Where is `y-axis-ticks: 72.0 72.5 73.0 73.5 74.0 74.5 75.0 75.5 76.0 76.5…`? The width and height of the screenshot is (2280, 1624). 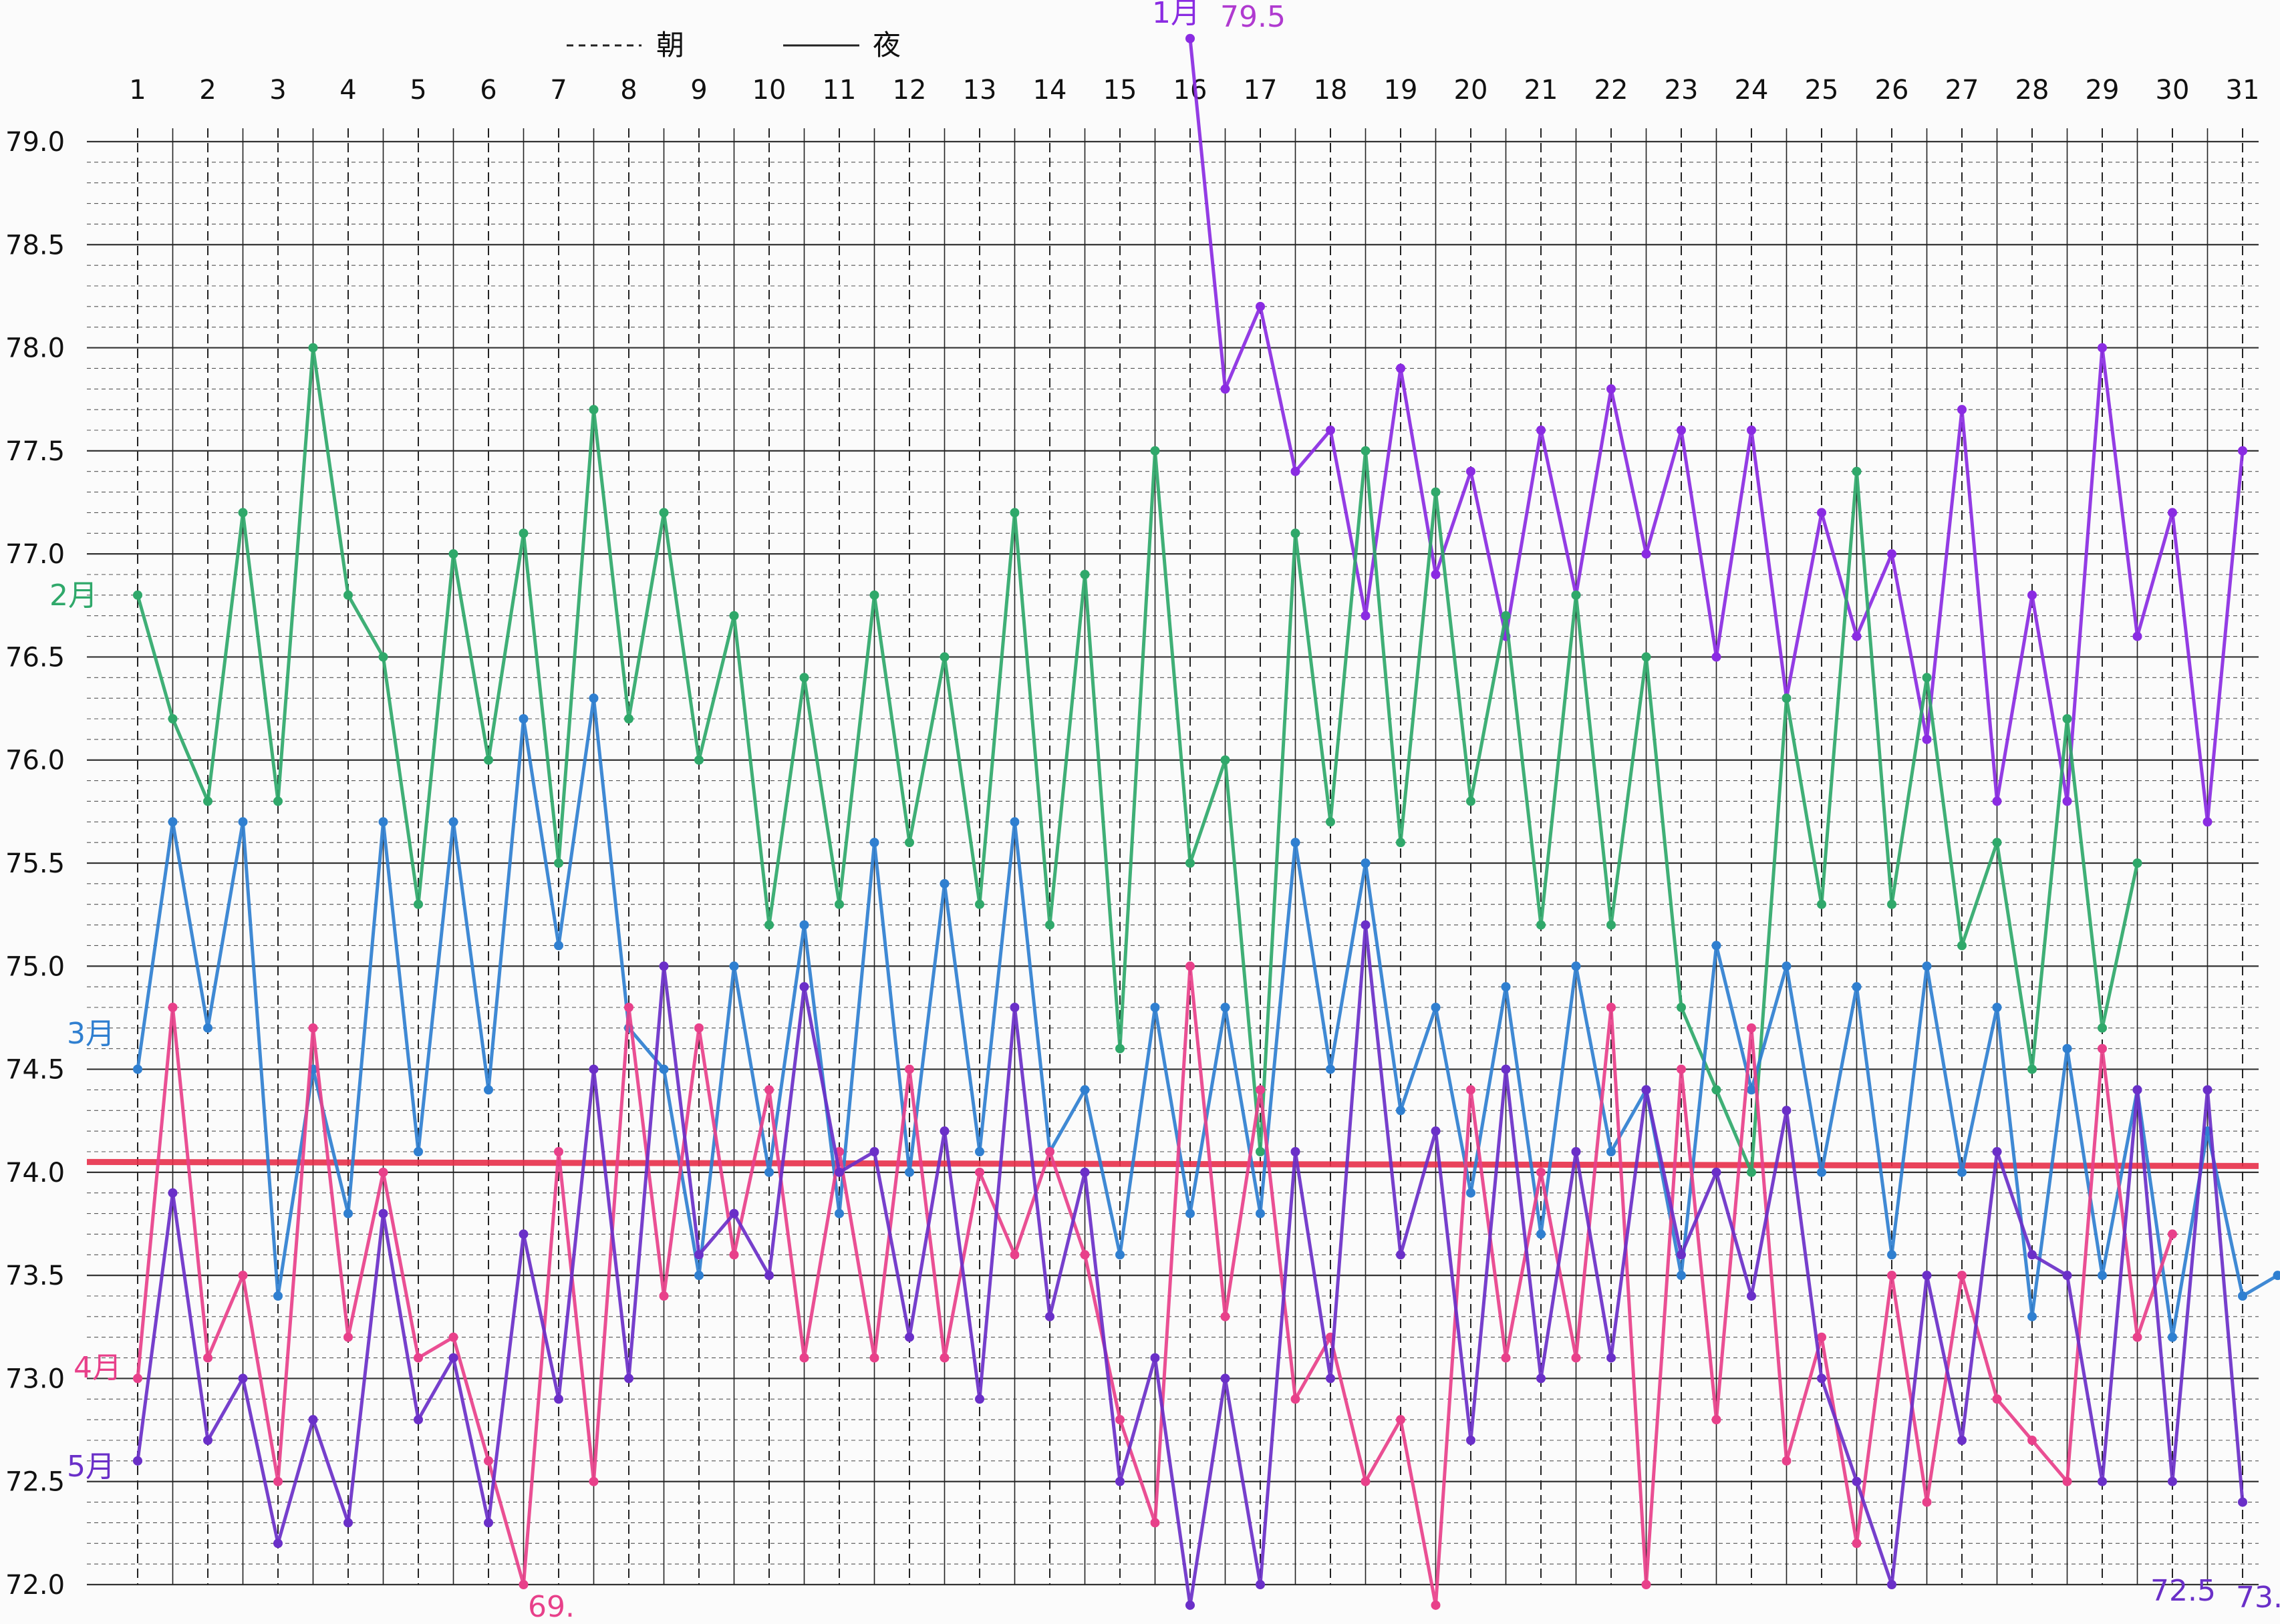
y-axis-ticks: 72.0 72.5 73.0 73.5 74.0 74.5 75.0 75.5 76.0 76.5… is located at coordinates (35, 864).